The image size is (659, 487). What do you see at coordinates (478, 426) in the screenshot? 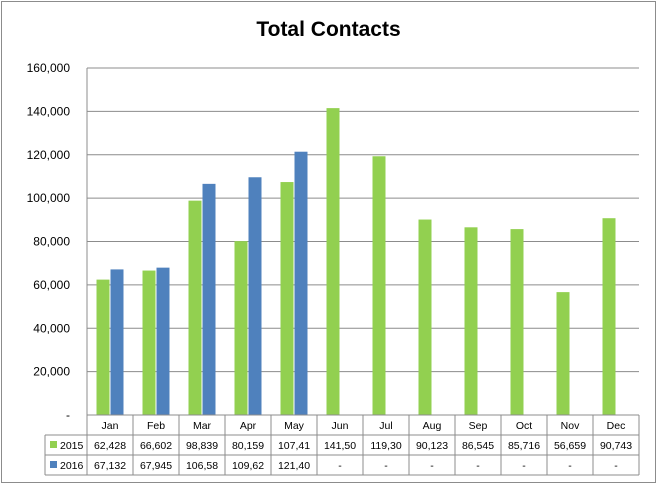
I see `x-tick-label: Sep` at bounding box center [478, 426].